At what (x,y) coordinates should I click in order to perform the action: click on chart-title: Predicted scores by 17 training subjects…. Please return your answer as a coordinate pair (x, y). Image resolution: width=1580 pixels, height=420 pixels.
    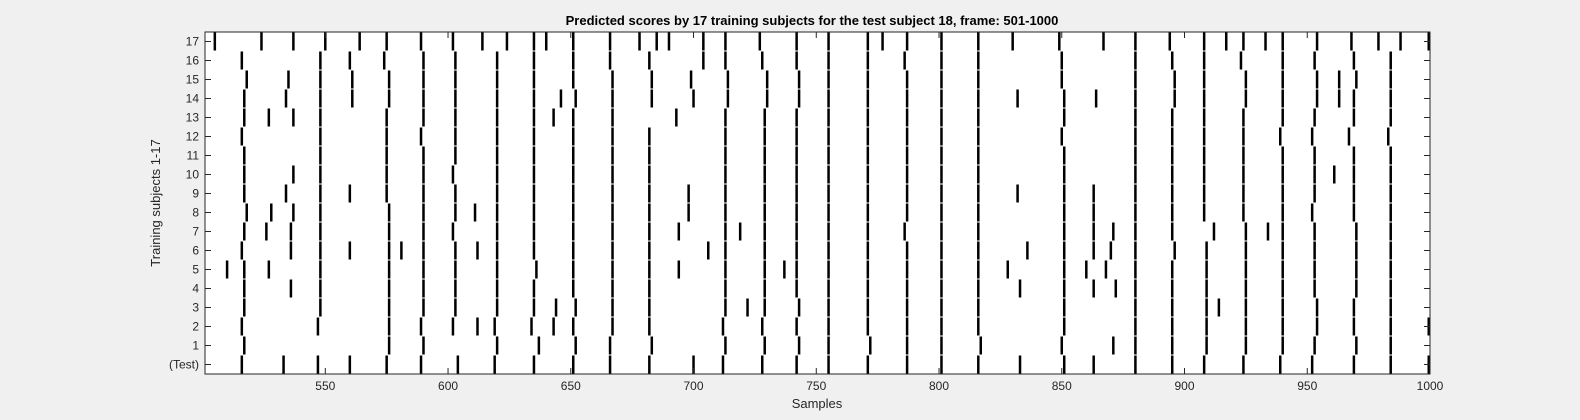
    Looking at the image, I should click on (812, 20).